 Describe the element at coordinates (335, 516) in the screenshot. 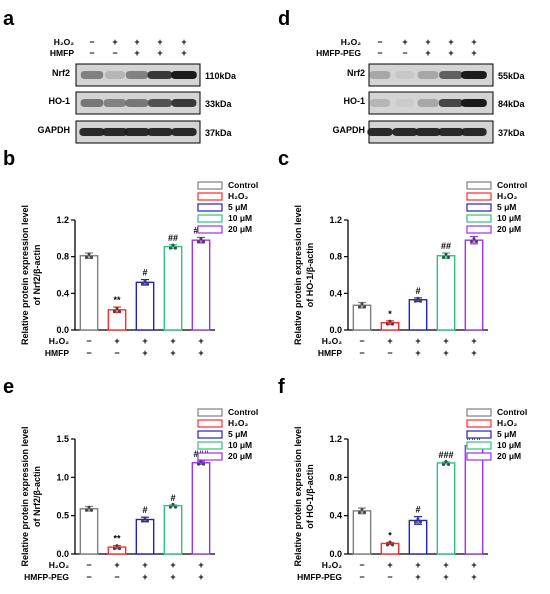

I see `y-tick-label: 0.4` at that location.